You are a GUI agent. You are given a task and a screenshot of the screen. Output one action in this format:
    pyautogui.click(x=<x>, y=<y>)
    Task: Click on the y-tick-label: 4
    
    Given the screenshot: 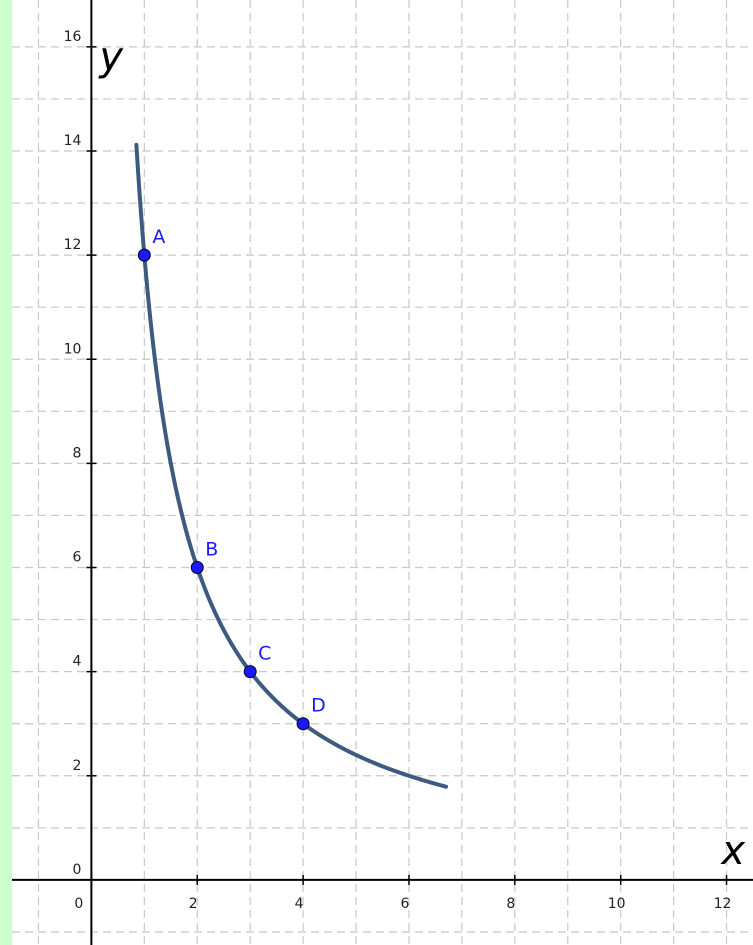 What is the action you would take?
    pyautogui.click(x=76, y=662)
    